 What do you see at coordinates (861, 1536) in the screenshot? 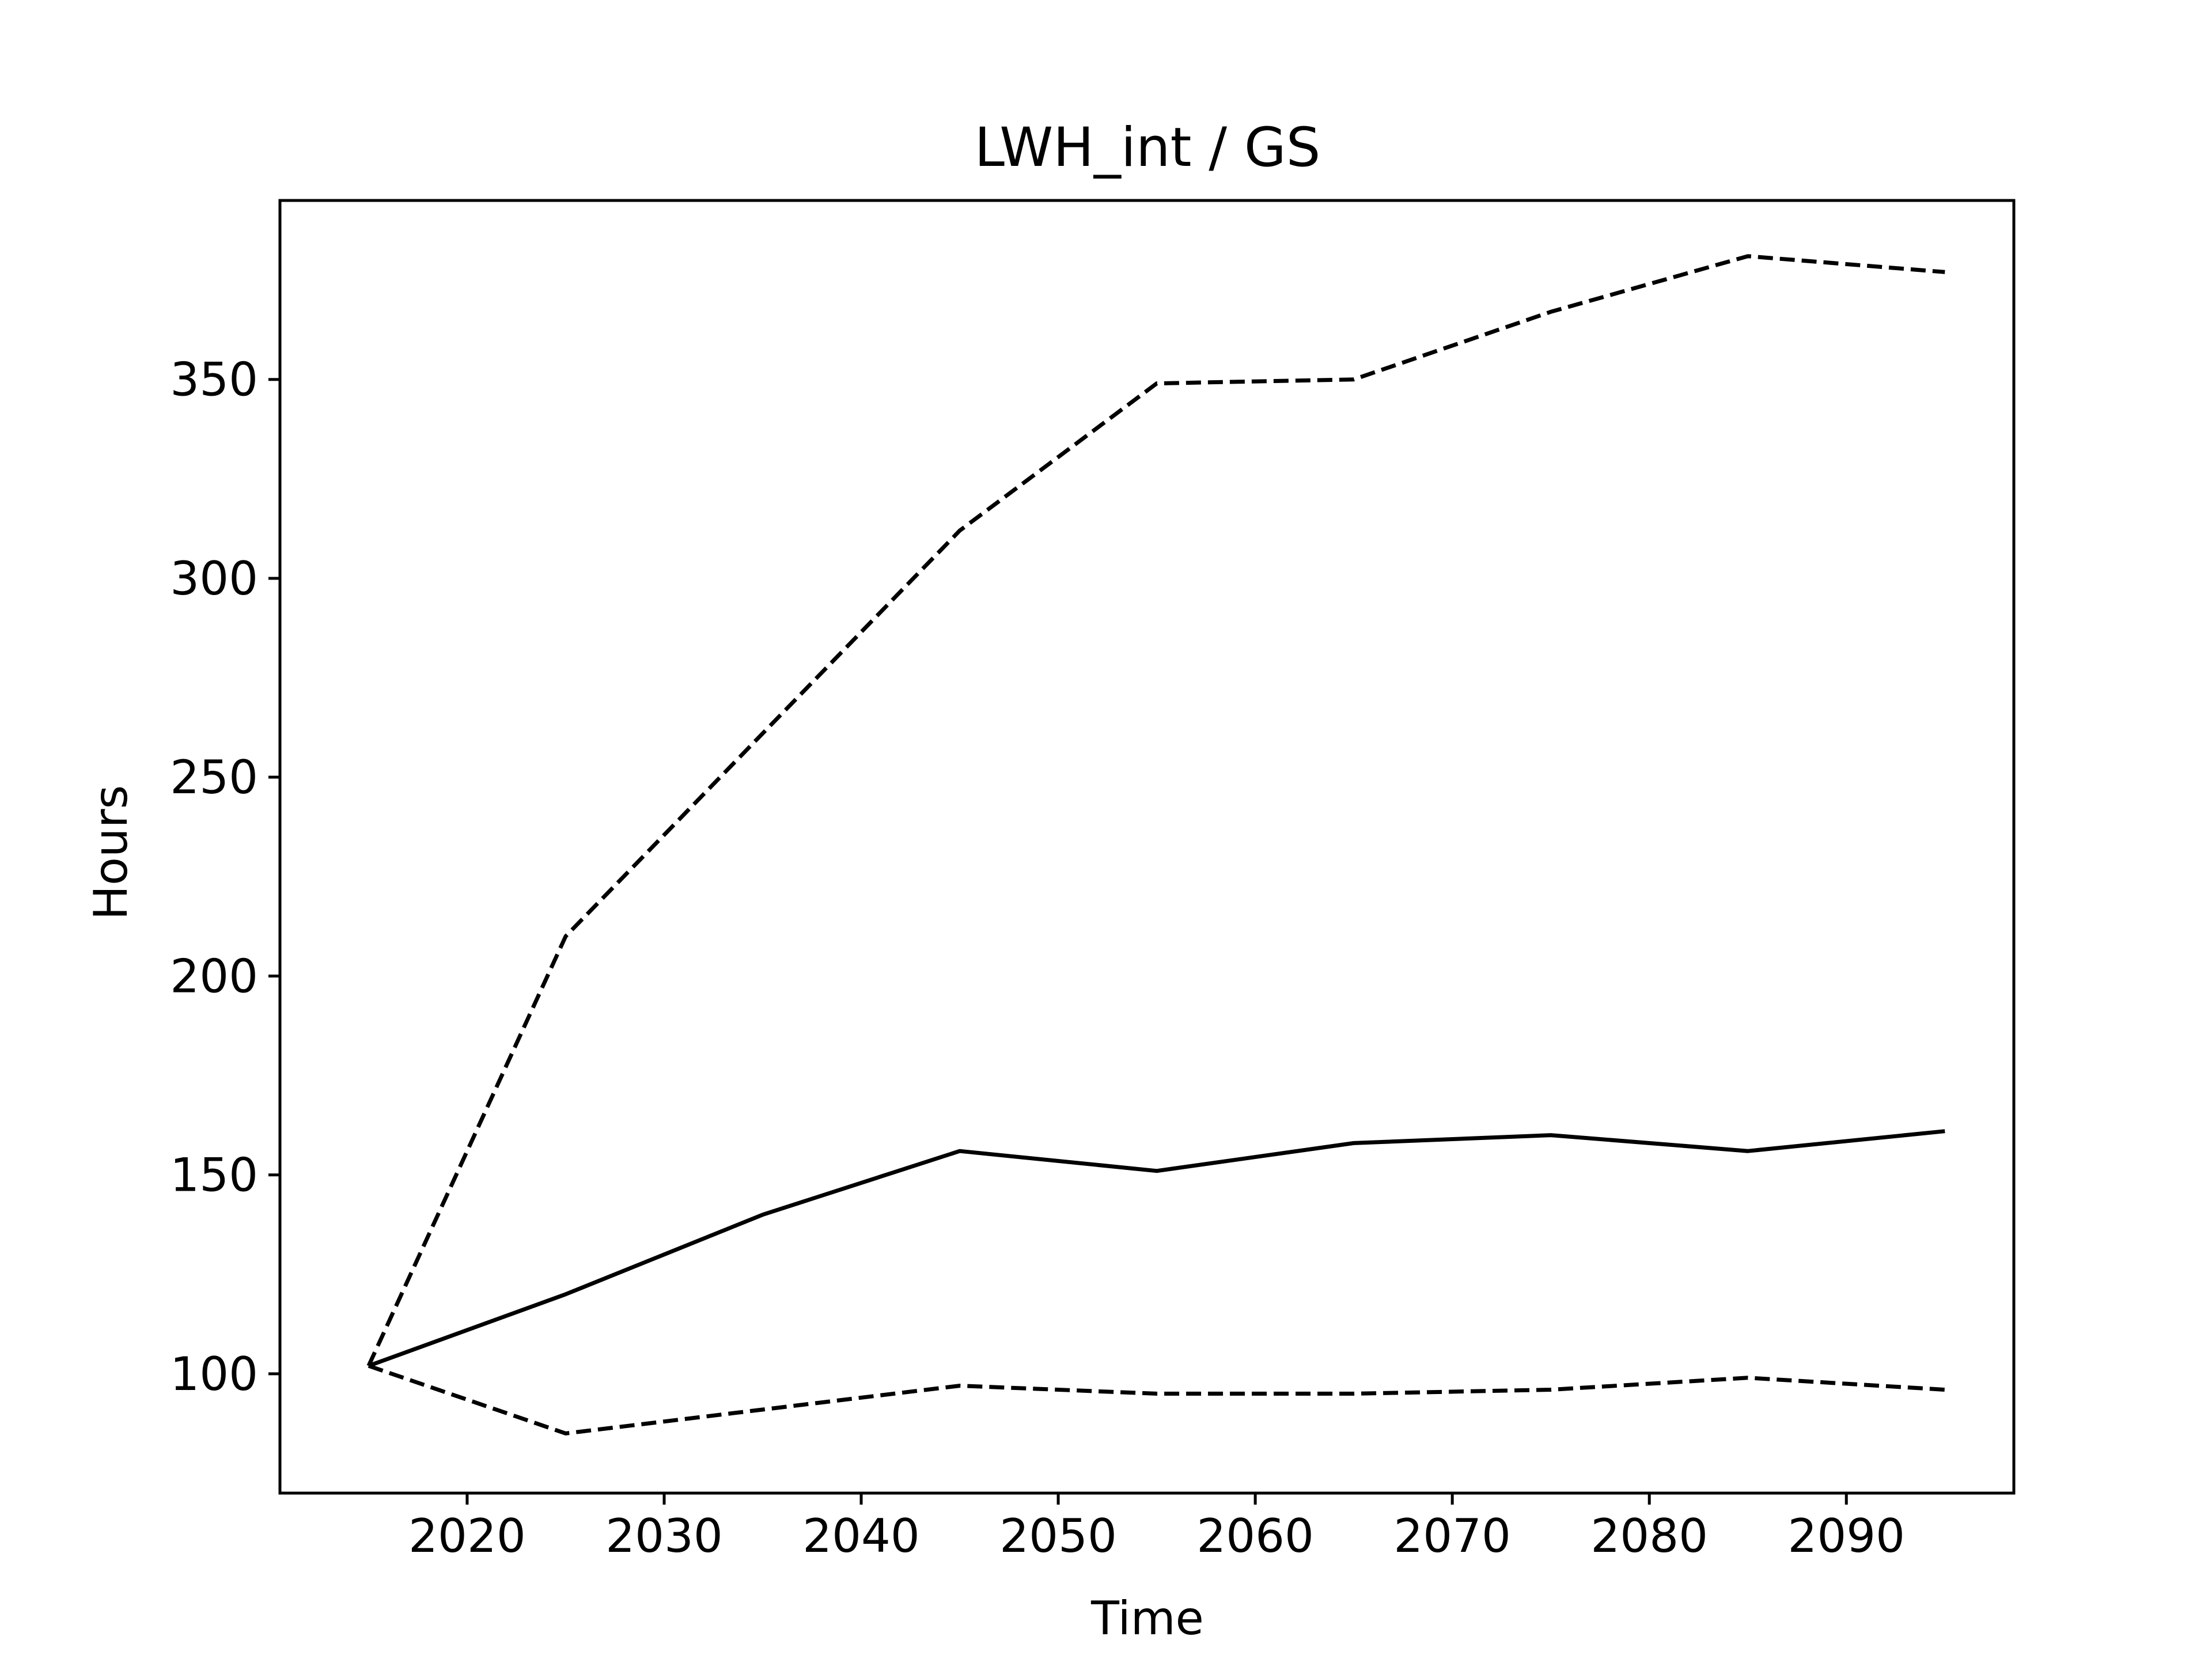
I see `x-tick-label: 2040` at bounding box center [861, 1536].